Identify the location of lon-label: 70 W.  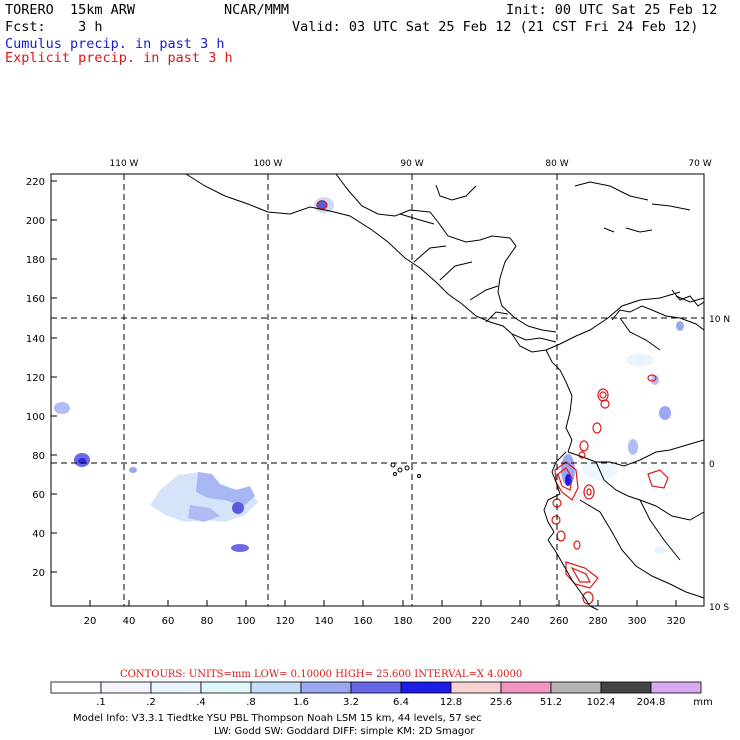
(699, 164).